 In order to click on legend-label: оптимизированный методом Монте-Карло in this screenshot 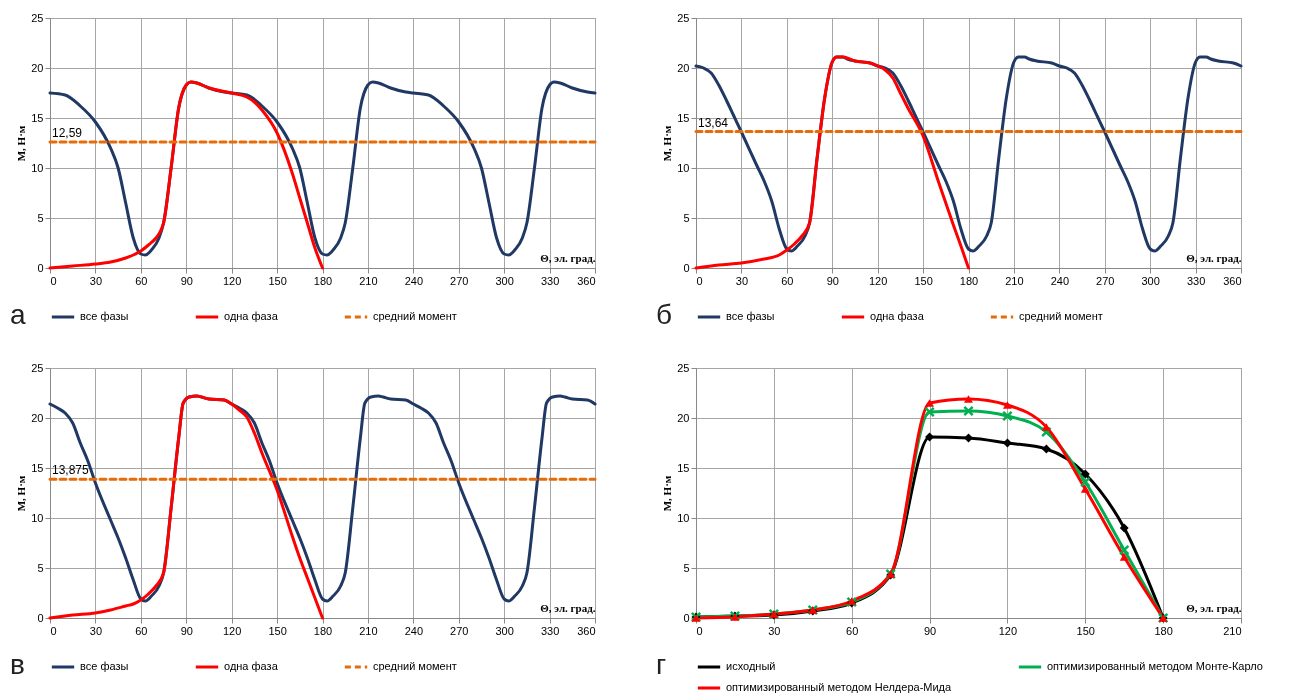, I will do `click(1155, 666)`.